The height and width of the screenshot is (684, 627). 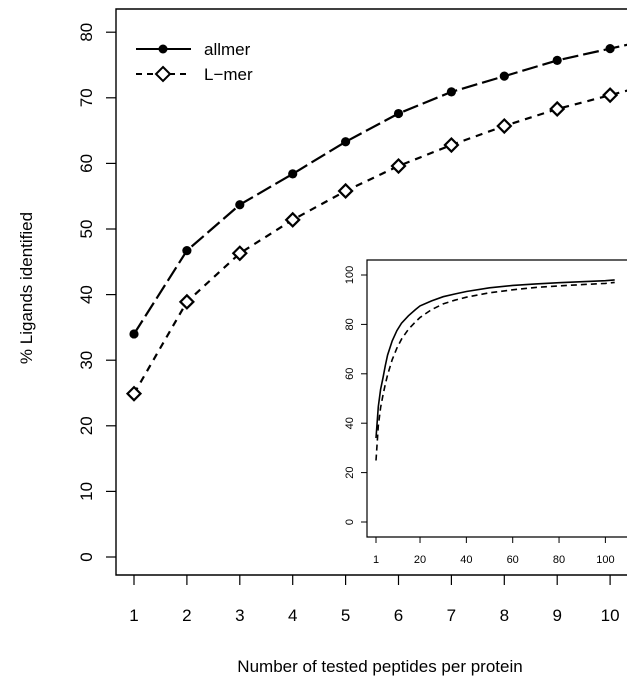 I want to click on y-tick-label: 70, so click(x=86, y=97).